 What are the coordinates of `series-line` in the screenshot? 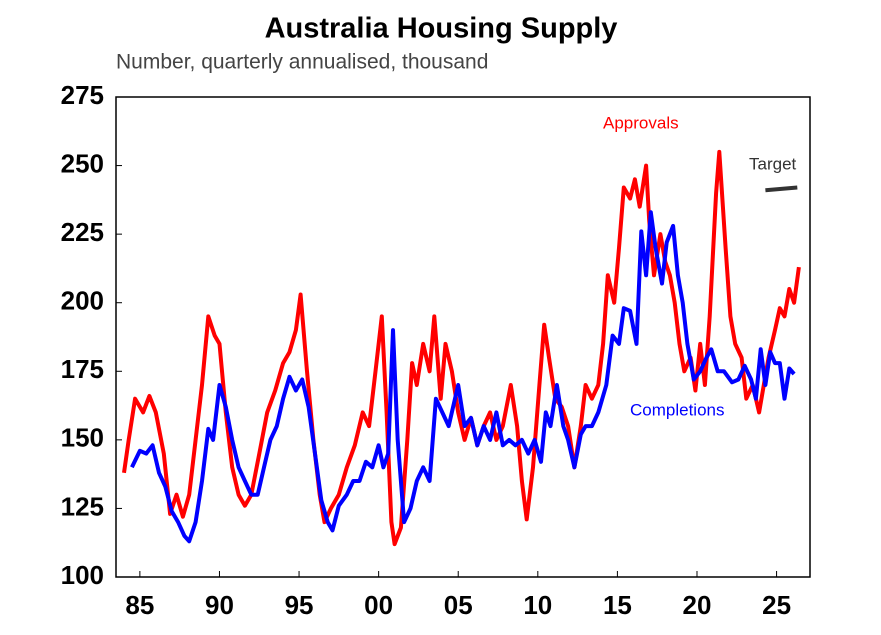 It's located at (781, 189).